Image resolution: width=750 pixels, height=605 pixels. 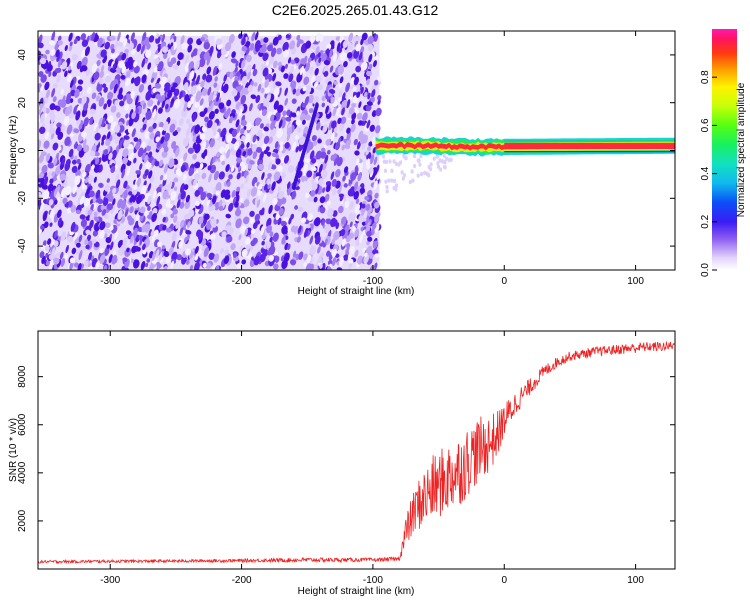 I want to click on y-tick-label: 4000, so click(x=22, y=472).